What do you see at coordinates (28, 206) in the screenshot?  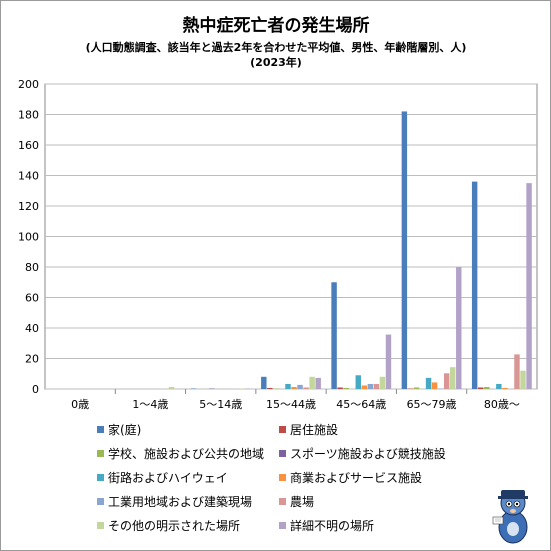 I see `y-tick-label: 120` at bounding box center [28, 206].